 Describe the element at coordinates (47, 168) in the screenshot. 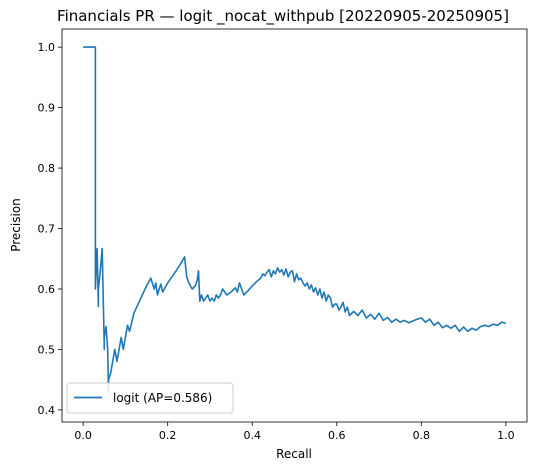

I see `y-tick-label: 0.8` at that location.